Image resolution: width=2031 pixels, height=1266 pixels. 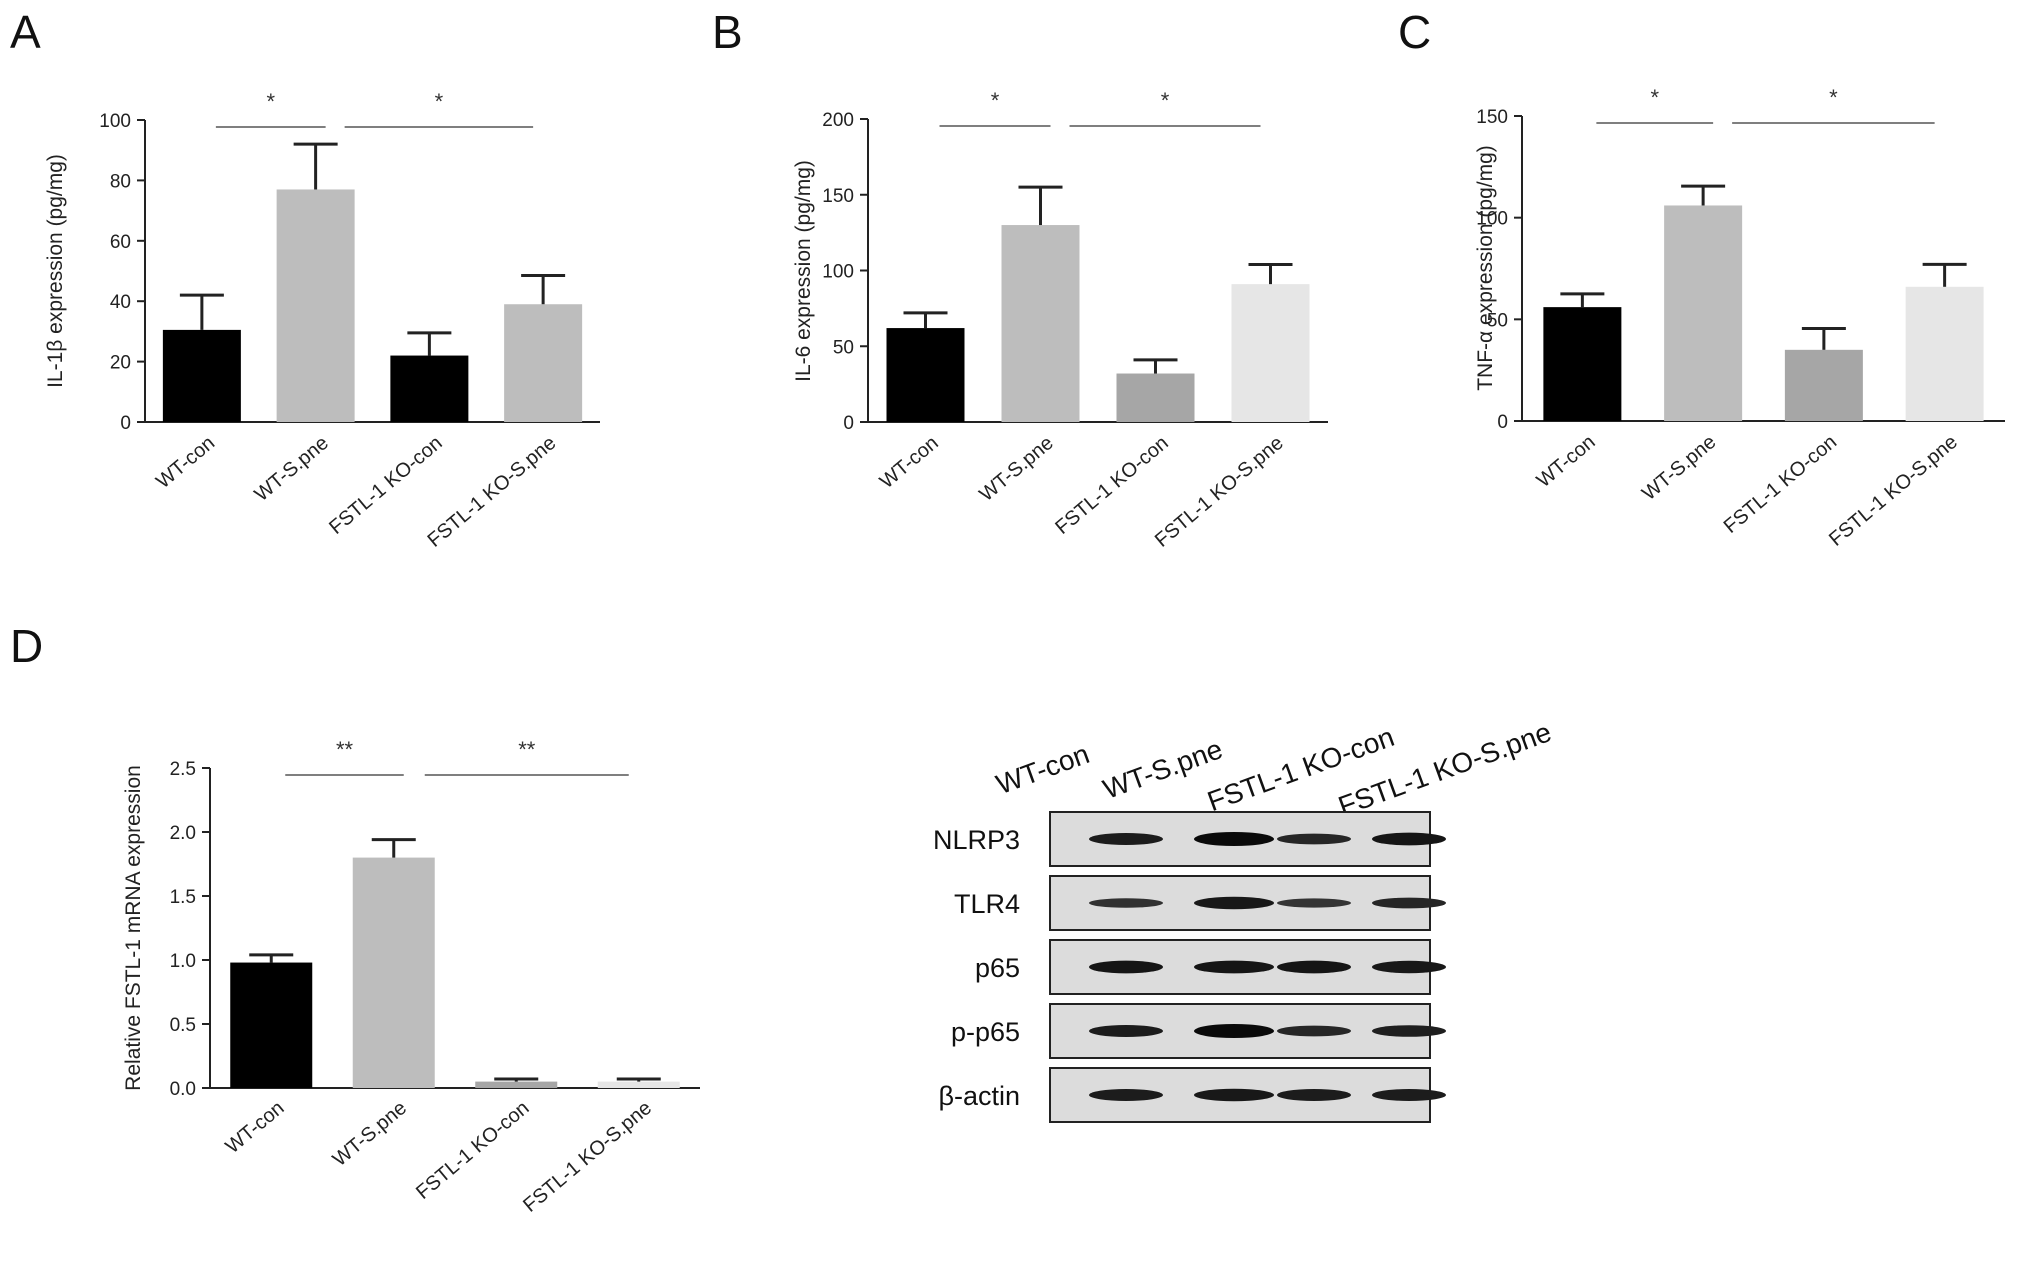 I want to click on y-tick-label: 20, so click(x=120, y=363).